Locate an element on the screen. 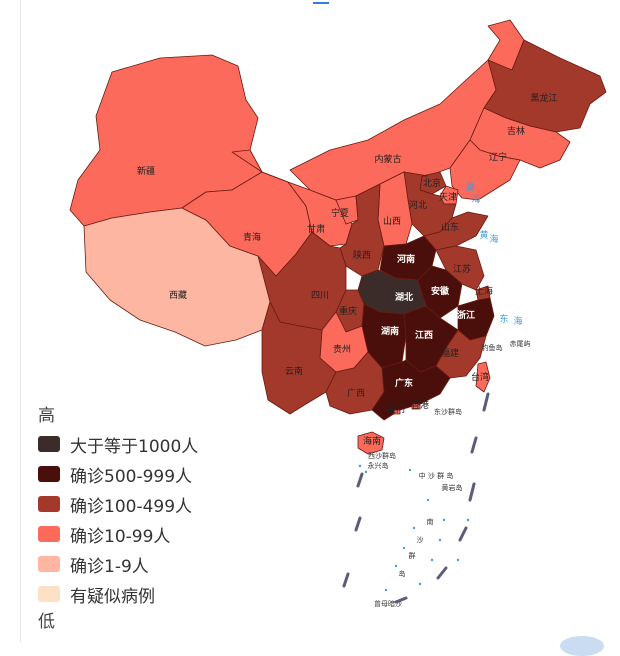 The image size is (620, 656). province-label: 四川 is located at coordinates (320, 296).